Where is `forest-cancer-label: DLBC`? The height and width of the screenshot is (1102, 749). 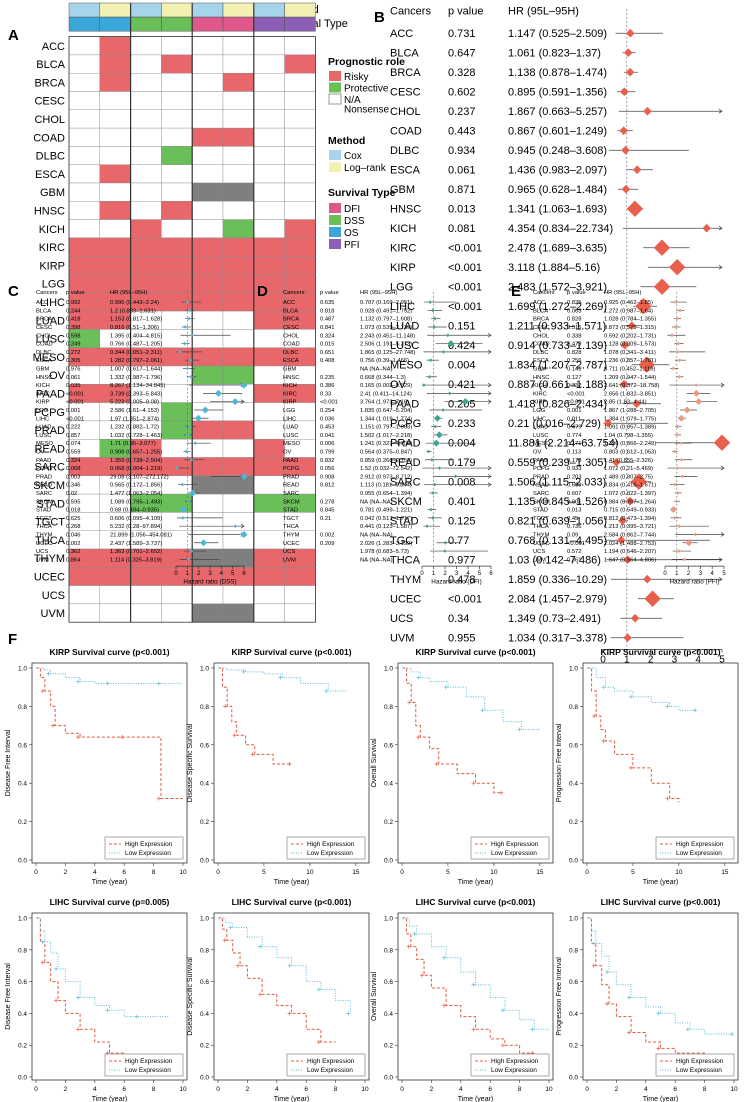 forest-cancer-label: DLBC is located at coordinates (290, 353).